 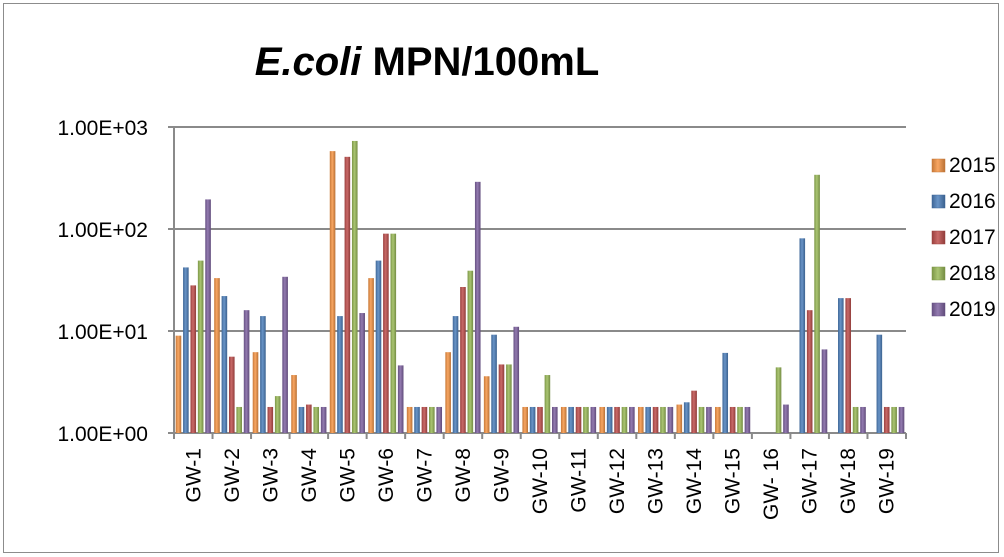 I want to click on x-tick-label: GW-4, so click(x=309, y=475).